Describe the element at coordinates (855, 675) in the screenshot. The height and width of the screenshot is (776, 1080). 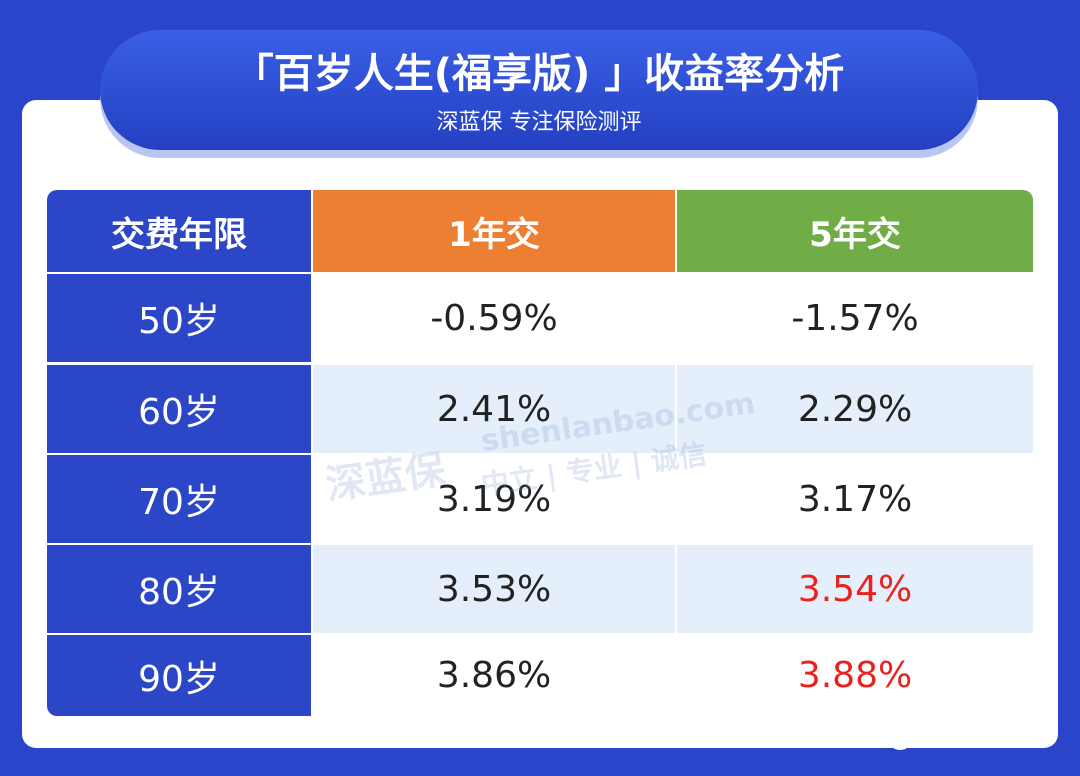
I see `table-cell: 3.88%` at that location.